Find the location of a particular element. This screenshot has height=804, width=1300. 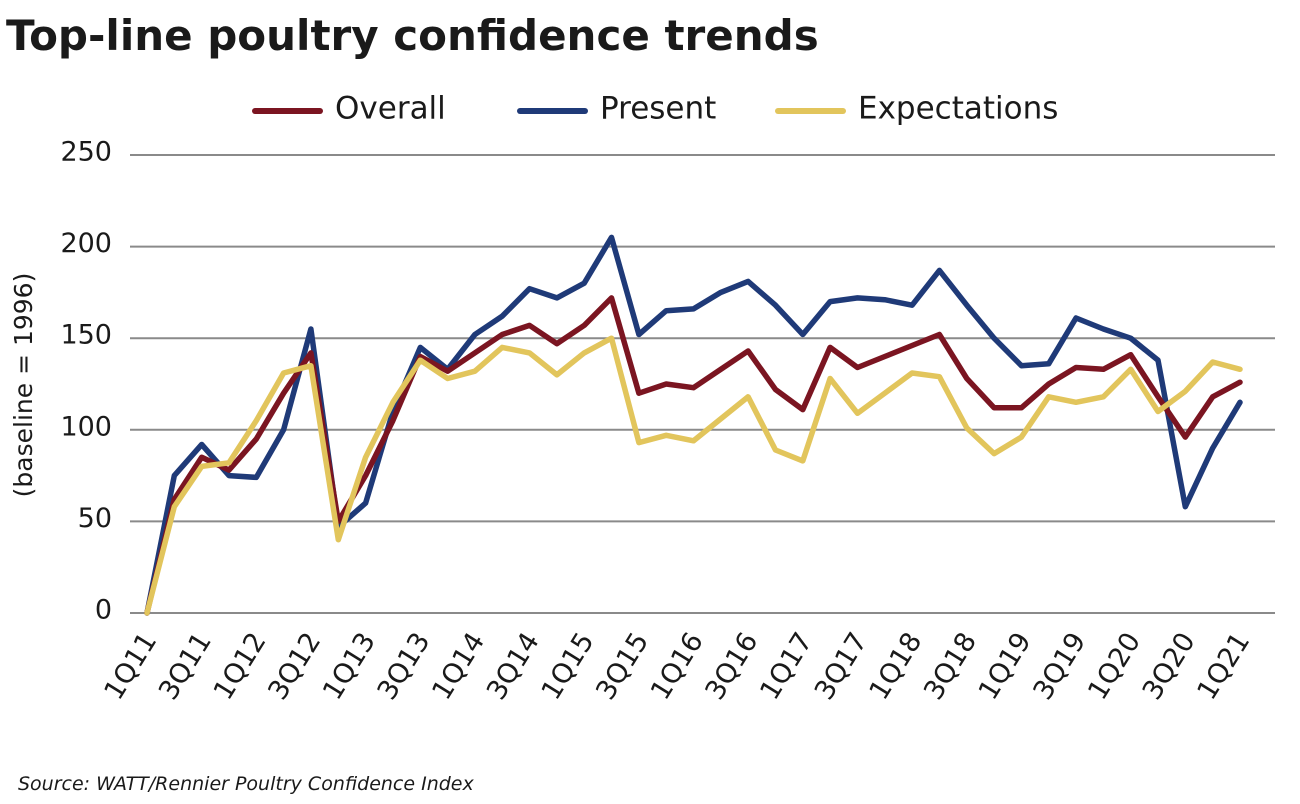

legend-label: Present is located at coordinates (658, 109).